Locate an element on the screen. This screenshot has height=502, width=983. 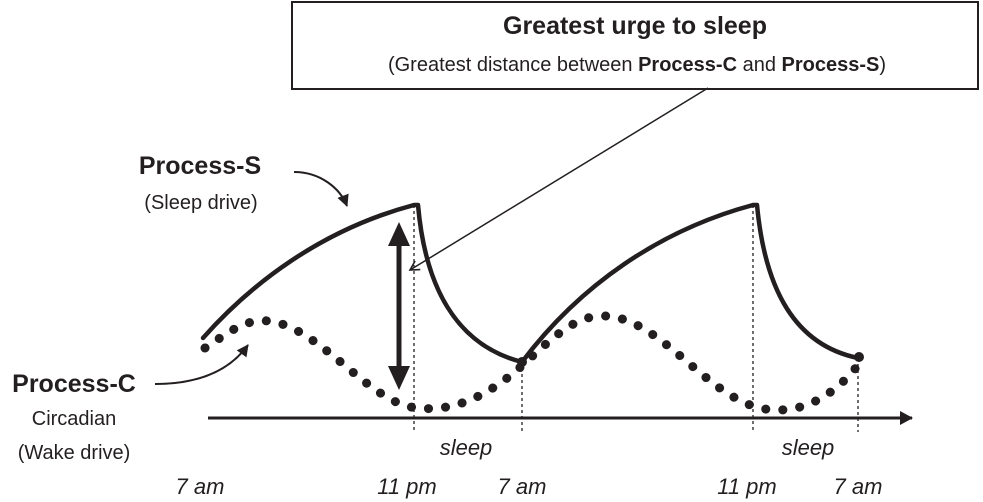
time-label-7am-3: 7 am is located at coordinates (858, 486).